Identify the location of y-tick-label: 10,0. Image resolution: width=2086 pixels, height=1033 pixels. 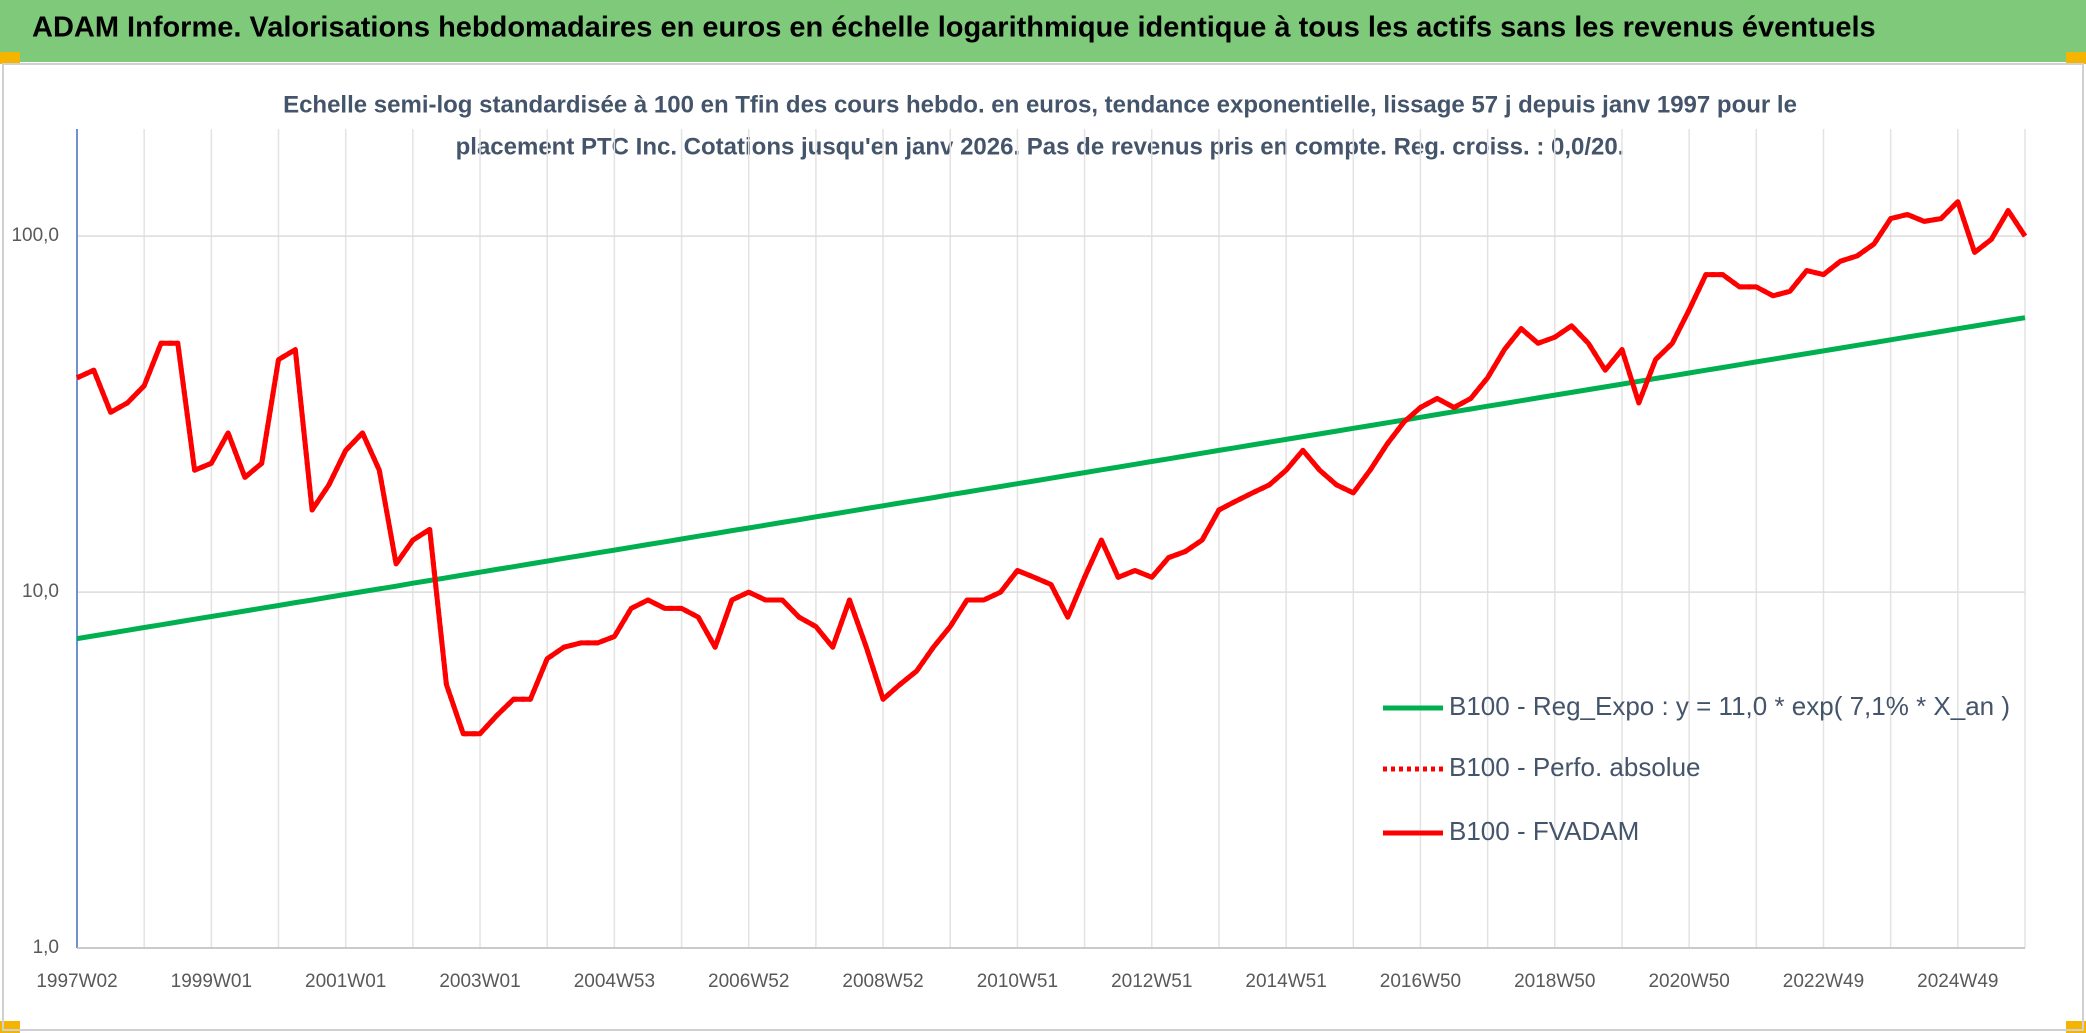
(40, 591).